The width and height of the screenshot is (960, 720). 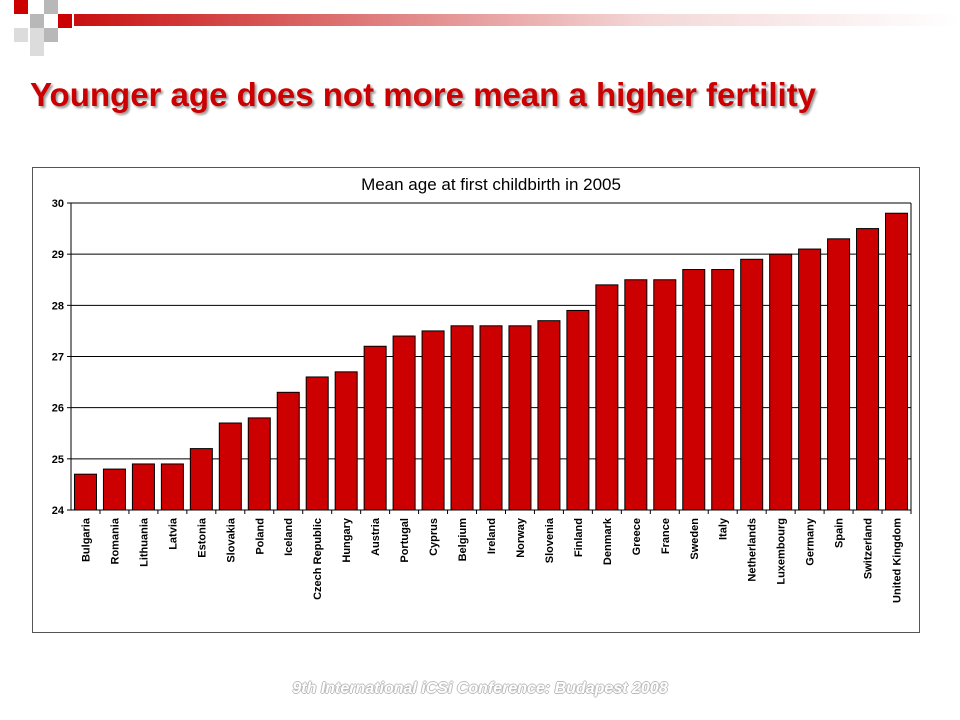 I want to click on header-gradient-bar, so click(x=517, y=20).